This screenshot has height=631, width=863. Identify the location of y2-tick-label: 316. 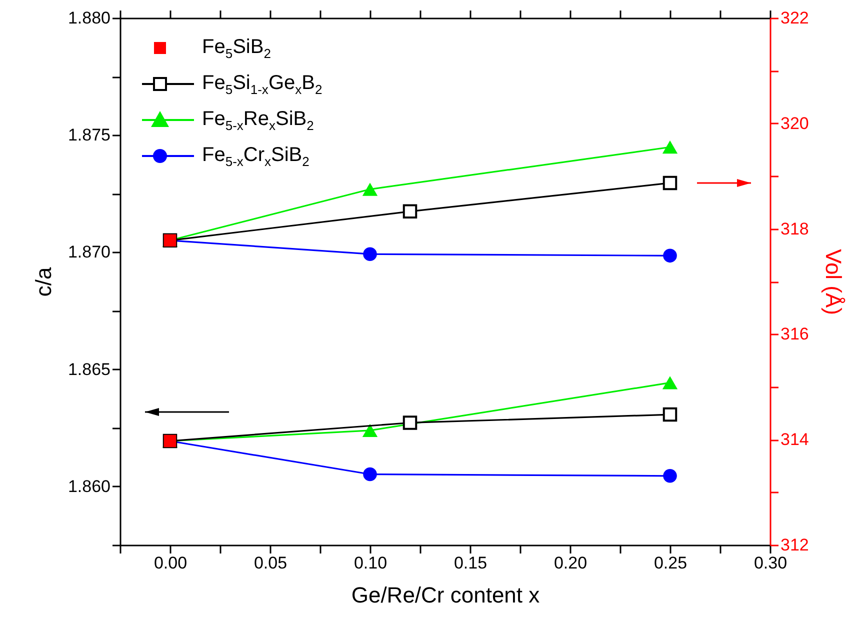
(794, 334).